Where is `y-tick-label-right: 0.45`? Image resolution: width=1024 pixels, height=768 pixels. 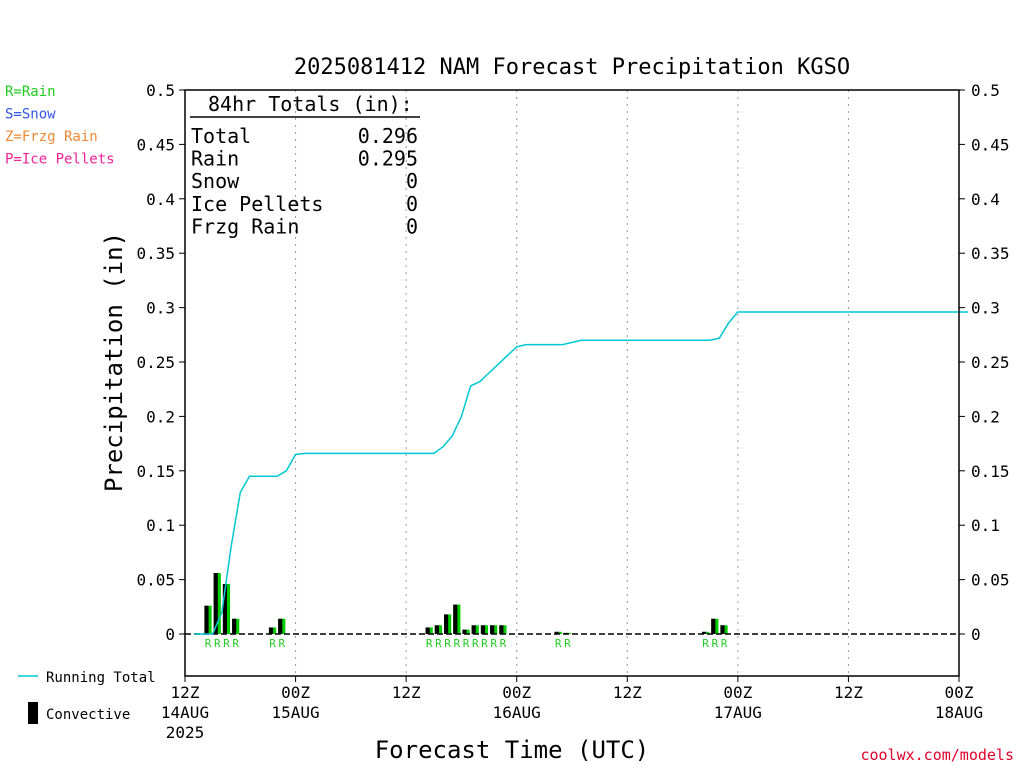 y-tick-label-right: 0.45 is located at coordinates (990, 144).